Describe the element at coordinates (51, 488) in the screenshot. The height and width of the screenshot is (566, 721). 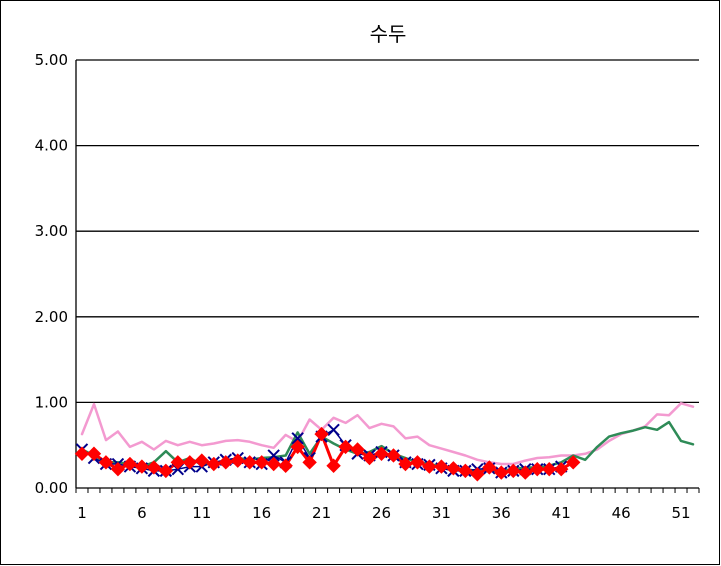
I see `y-tick-label-0: 0.00` at that location.